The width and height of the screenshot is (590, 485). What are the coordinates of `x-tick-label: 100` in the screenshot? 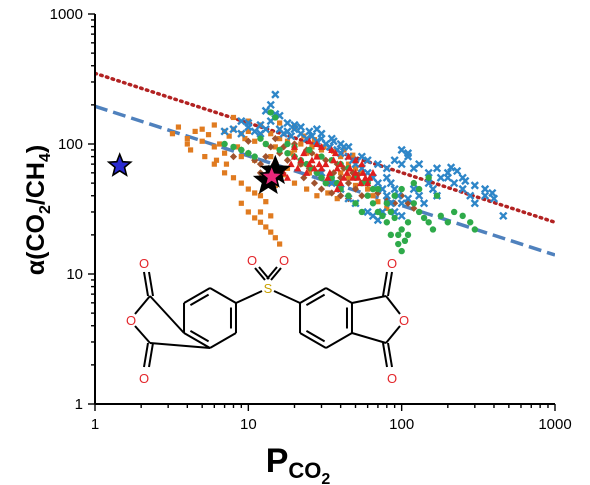 It's located at (401, 424).